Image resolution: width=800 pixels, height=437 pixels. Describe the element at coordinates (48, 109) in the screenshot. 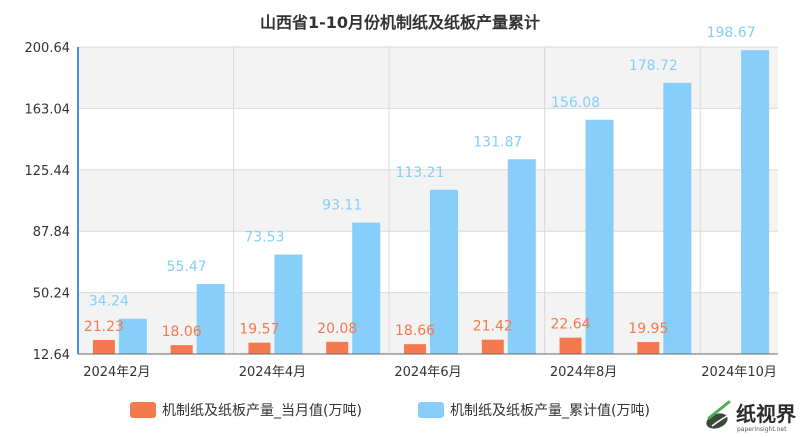

I see `y-tick-label: 163.04` at that location.